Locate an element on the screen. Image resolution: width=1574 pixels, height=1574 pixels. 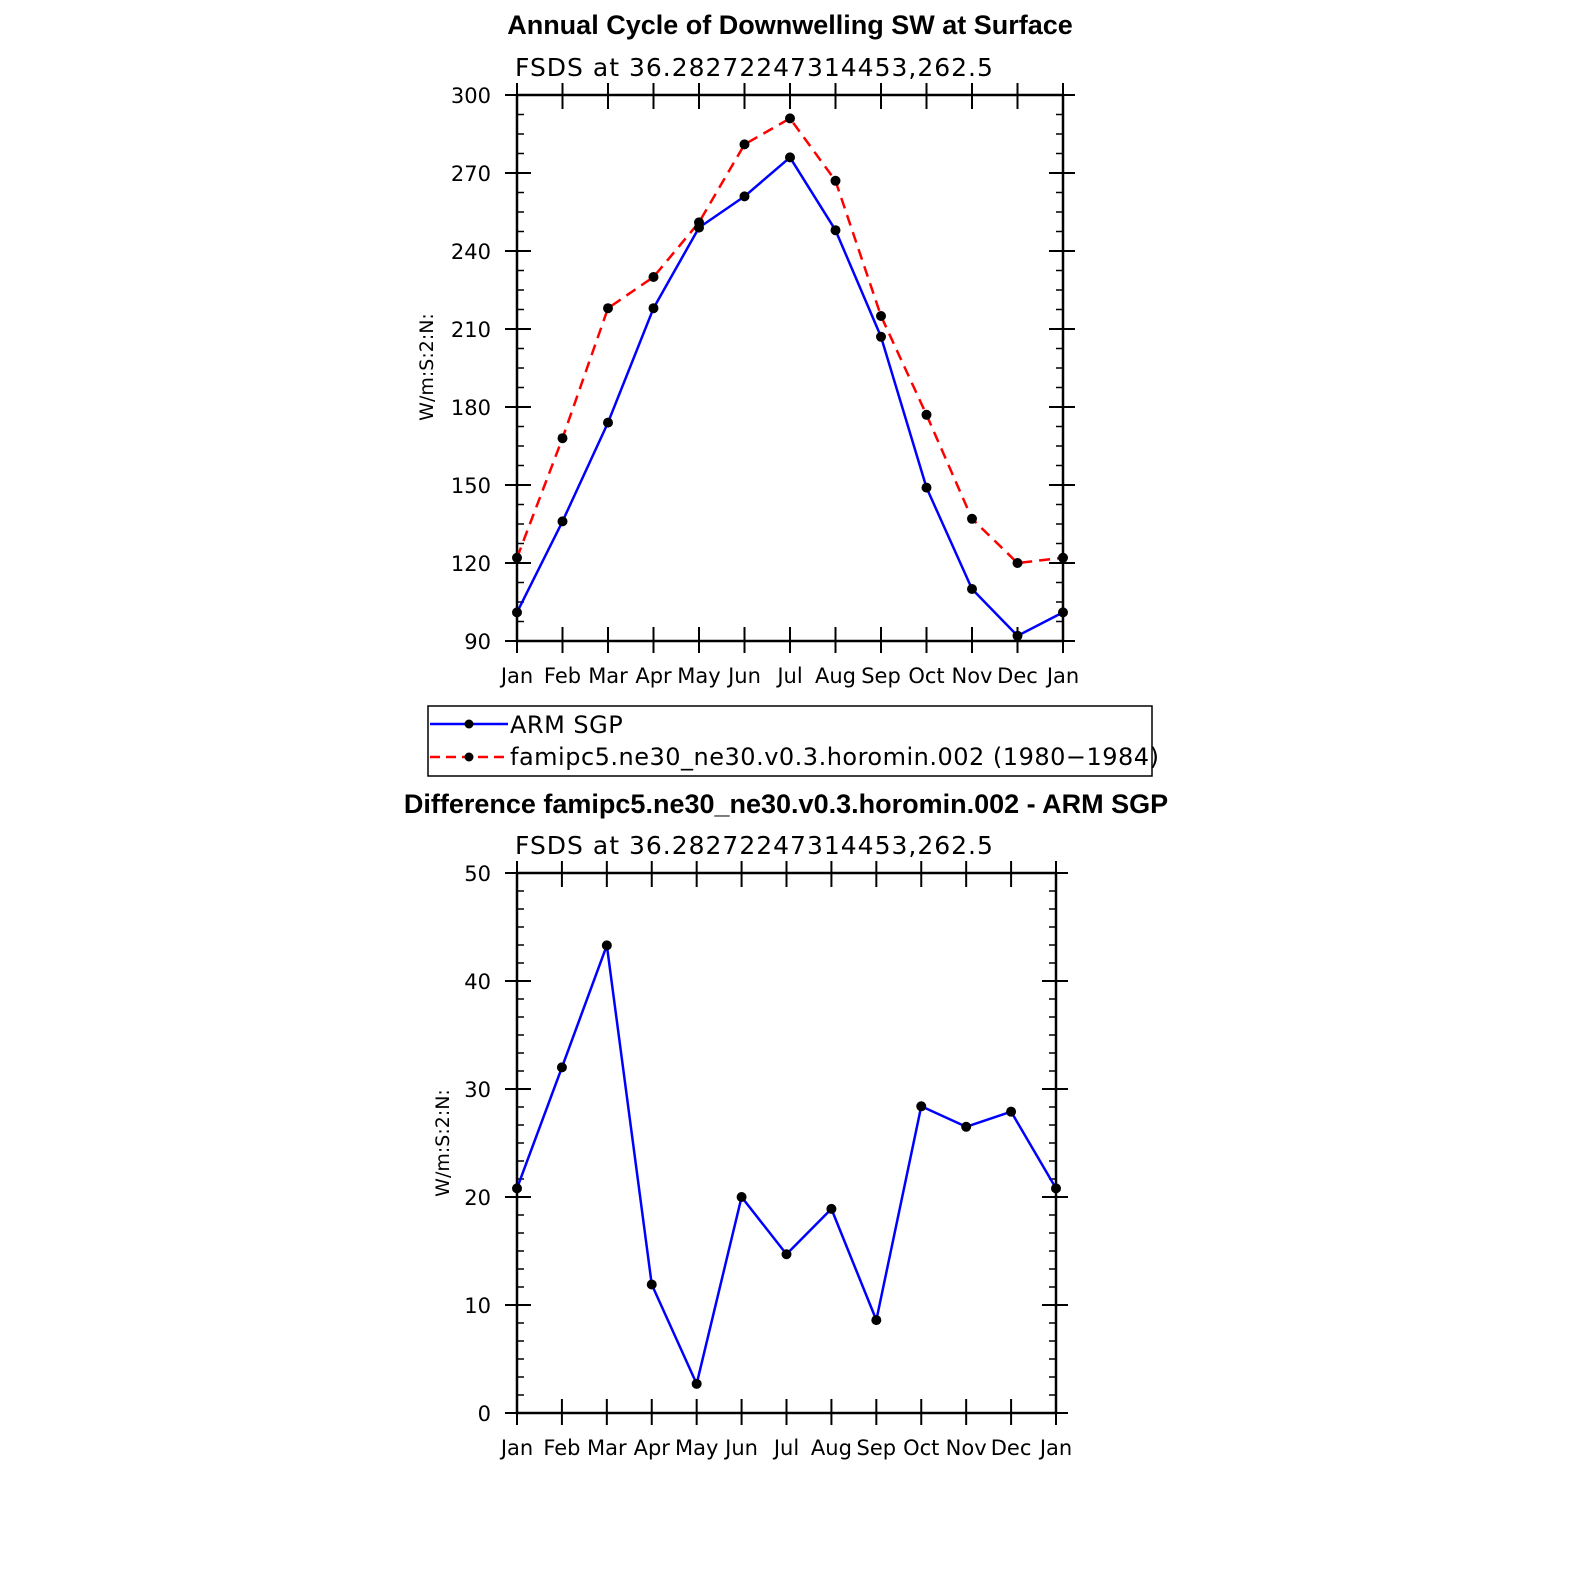
y-tick-label: 90 is located at coordinates (477, 642).